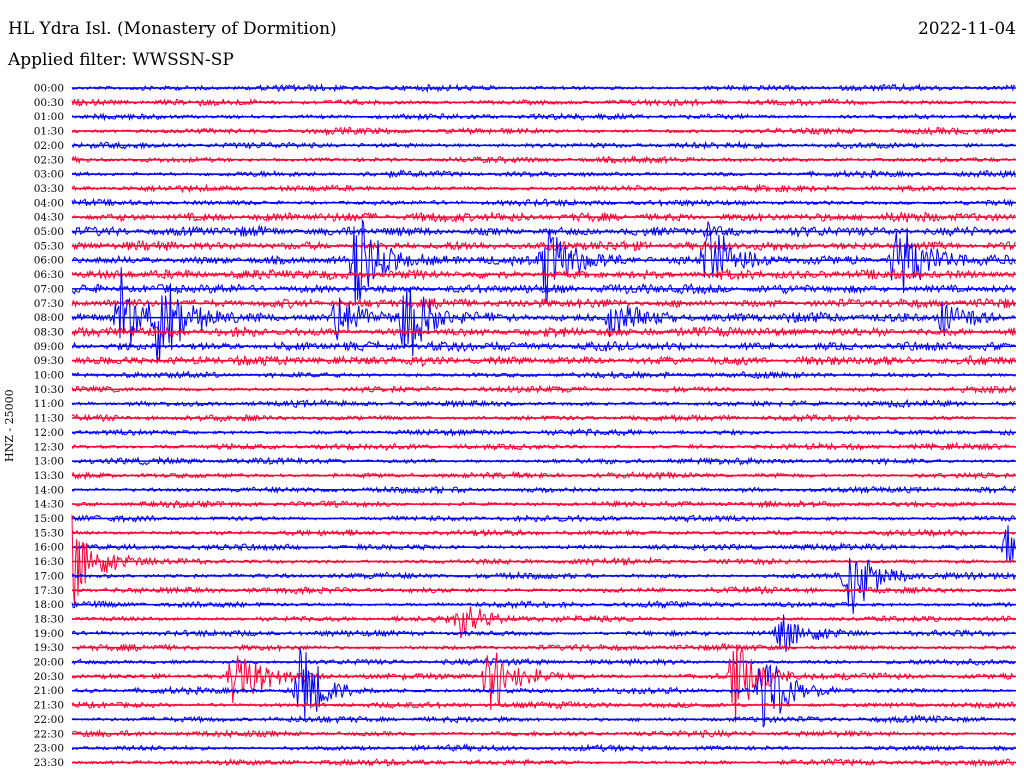  I want to click on row-tick-label: 14:00, so click(49, 490).